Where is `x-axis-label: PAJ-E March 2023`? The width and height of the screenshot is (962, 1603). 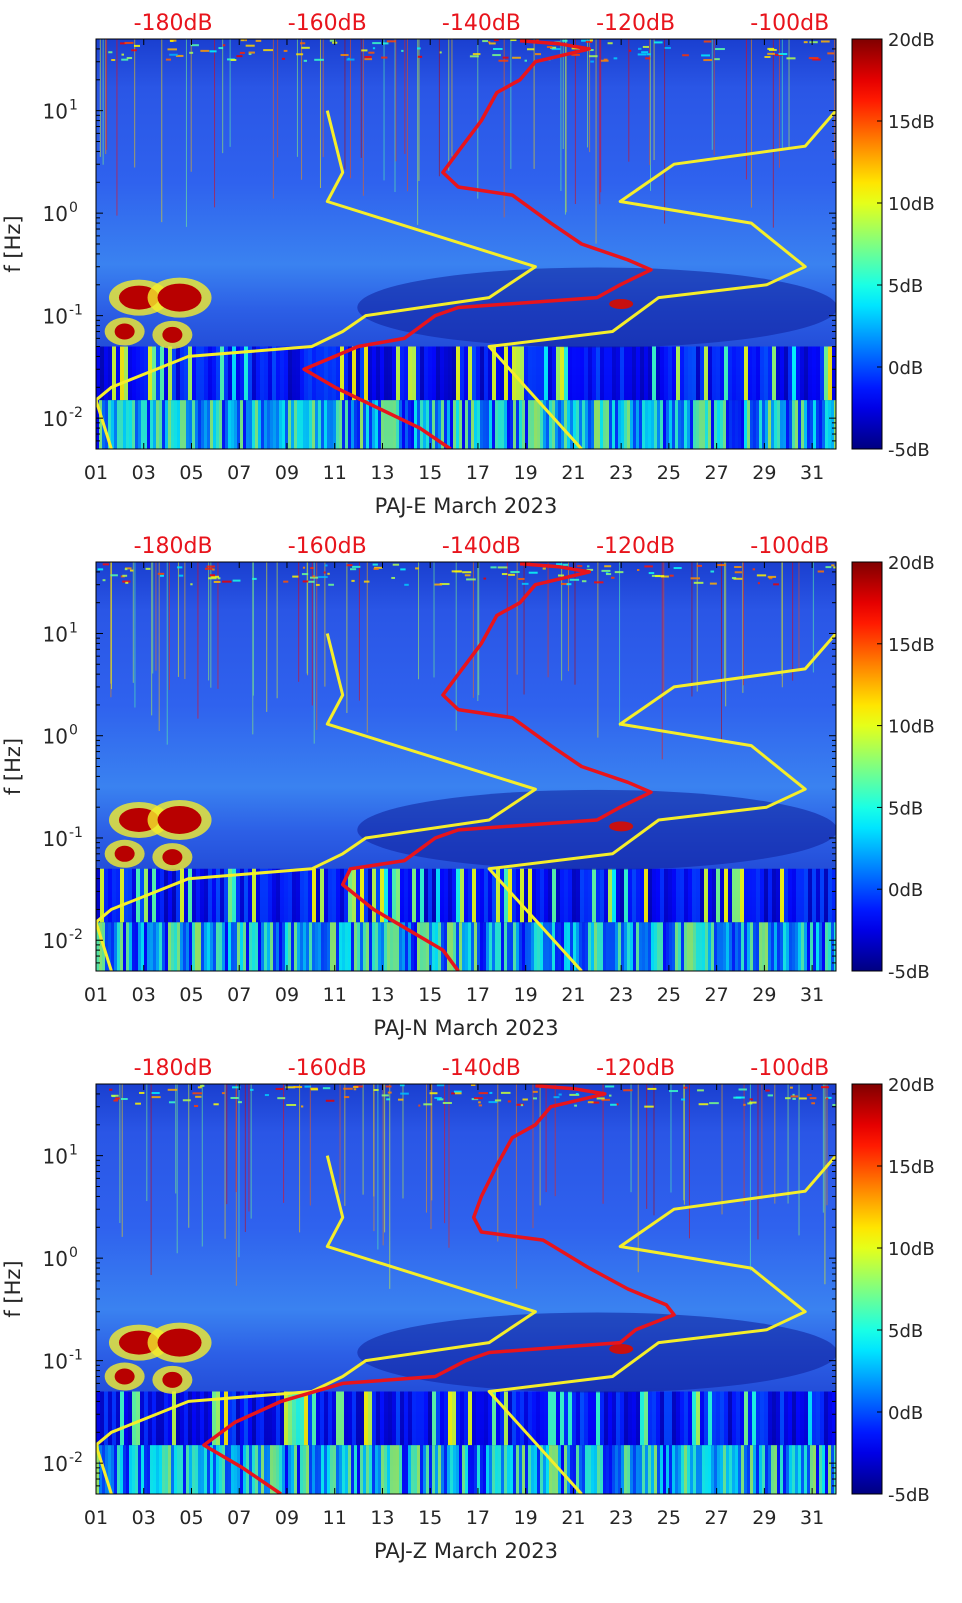
x-axis-label: PAJ-E March 2023 is located at coordinates (466, 506).